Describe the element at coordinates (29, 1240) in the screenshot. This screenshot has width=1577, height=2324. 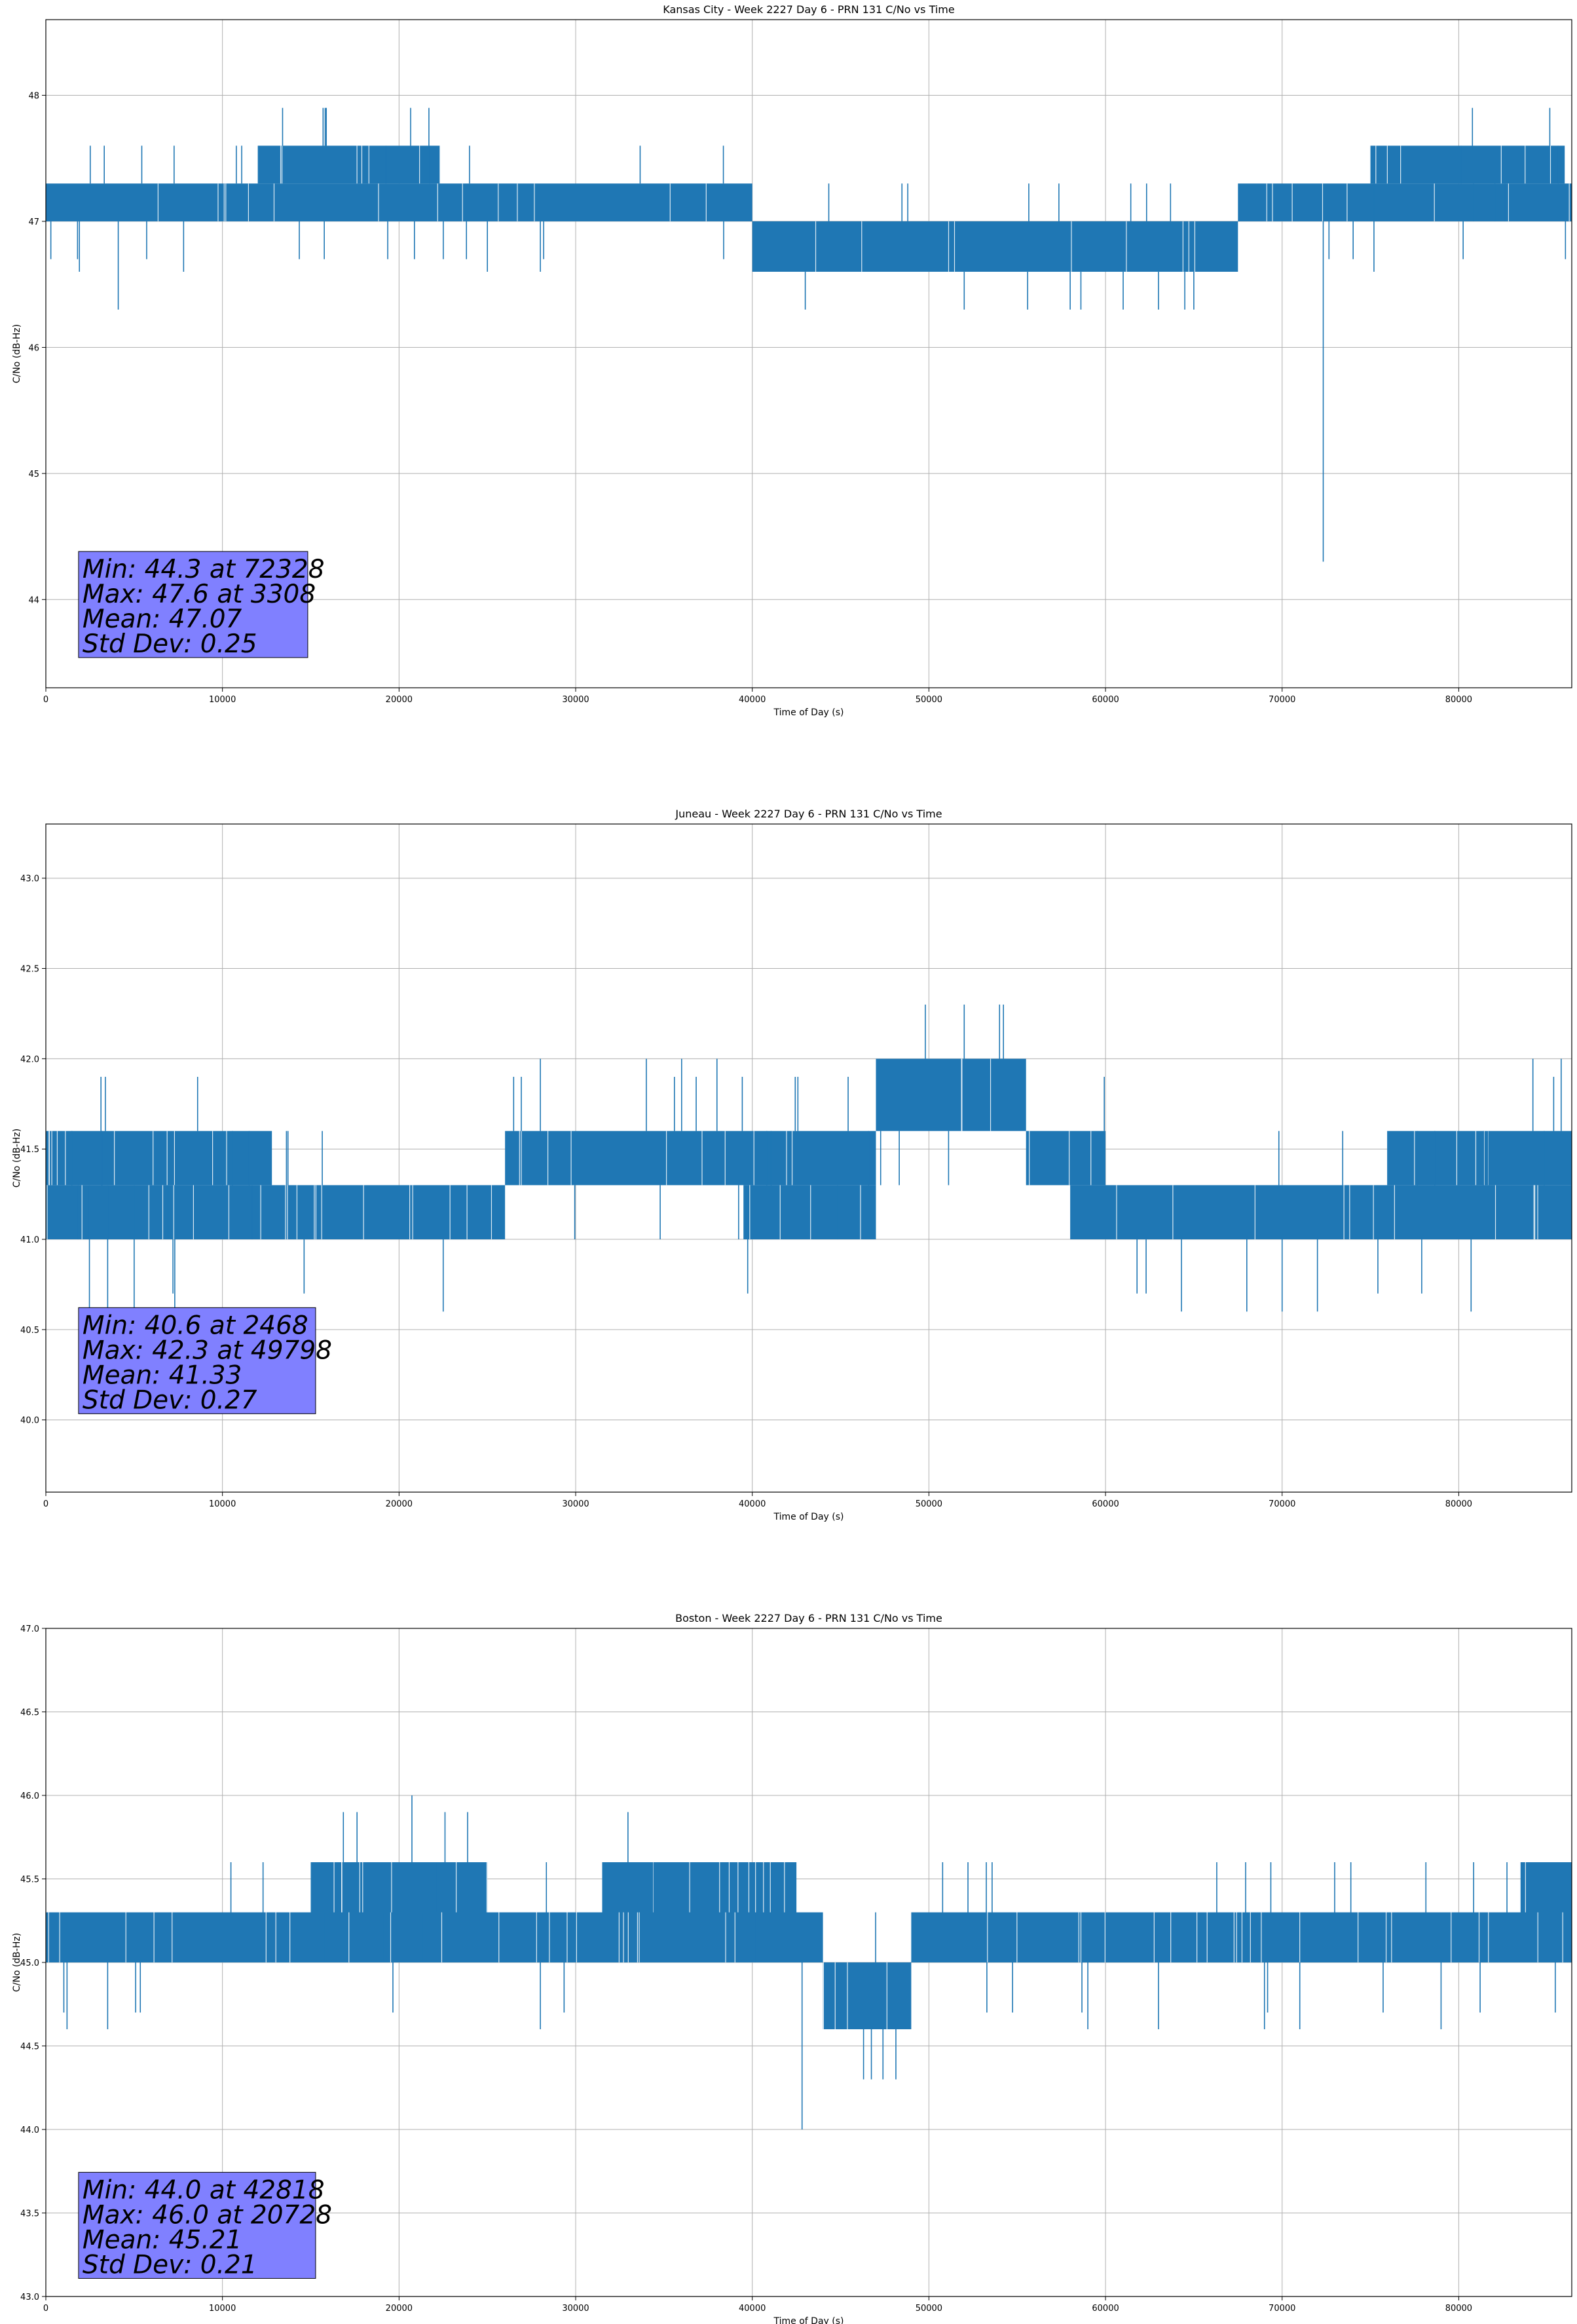
I see `y-tick-label: 41.0` at that location.